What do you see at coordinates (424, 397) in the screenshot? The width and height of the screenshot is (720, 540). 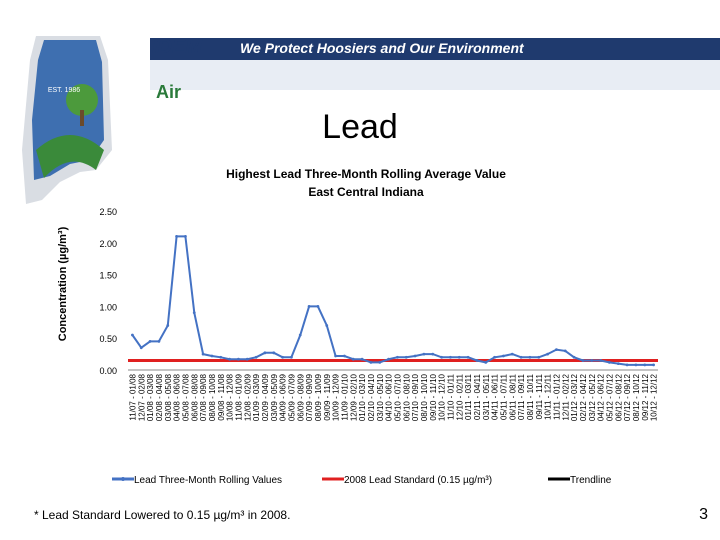 I see `x-tick-label: 08/10 - 10/10` at bounding box center [424, 397].